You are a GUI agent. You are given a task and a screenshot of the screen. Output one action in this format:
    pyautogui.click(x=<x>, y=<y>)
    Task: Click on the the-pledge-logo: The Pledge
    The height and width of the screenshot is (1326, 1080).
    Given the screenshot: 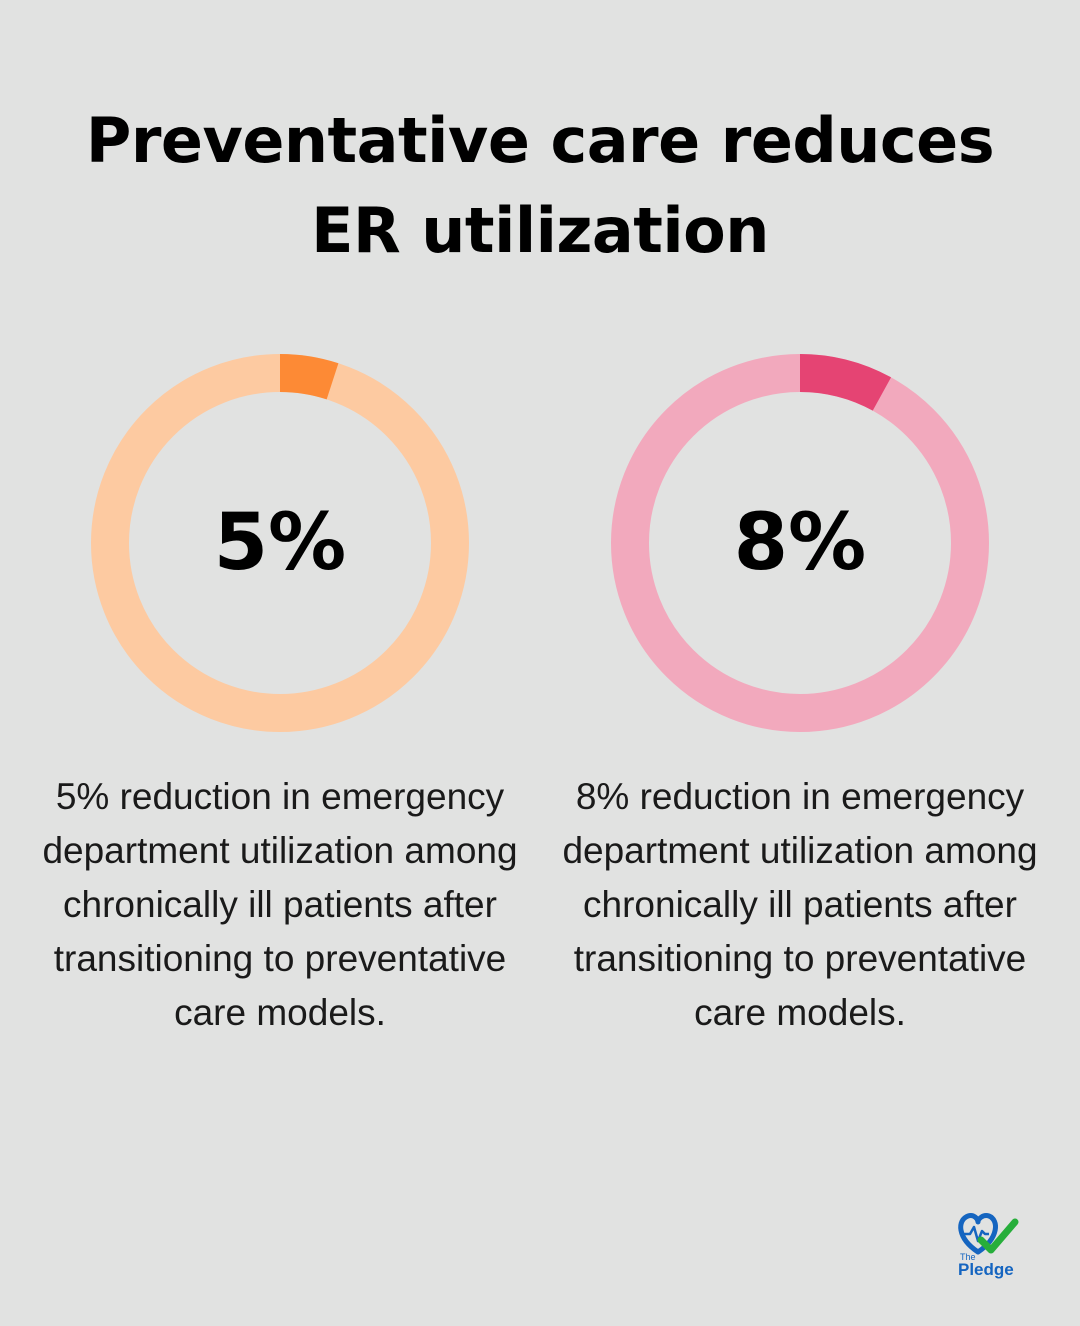 What is the action you would take?
    pyautogui.click(x=996, y=1247)
    